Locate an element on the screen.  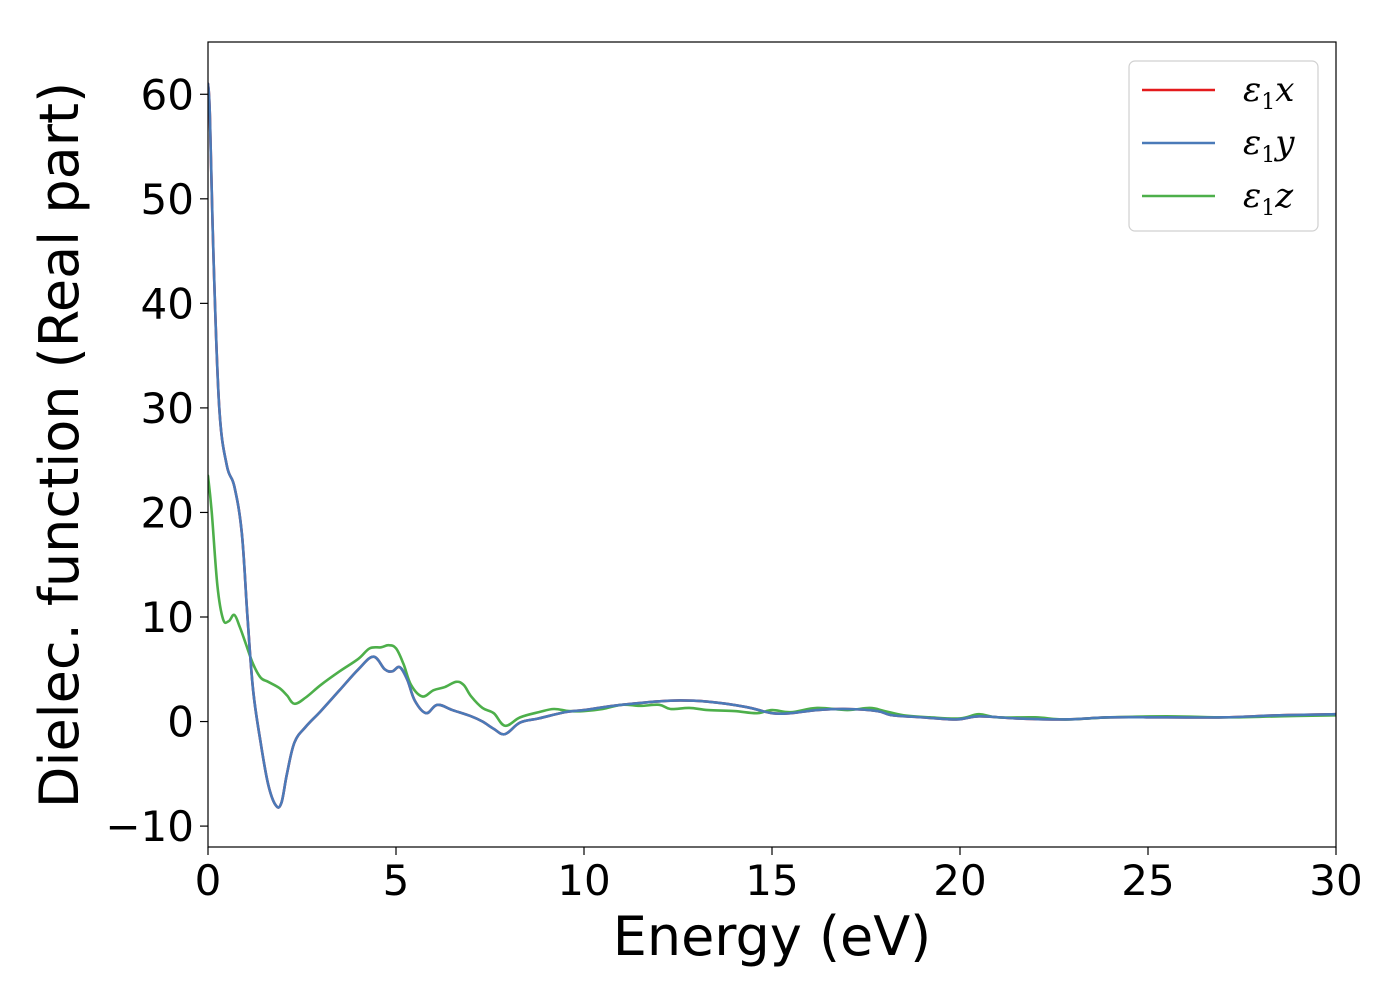
x-tick-label: 10 is located at coordinates (583, 880).